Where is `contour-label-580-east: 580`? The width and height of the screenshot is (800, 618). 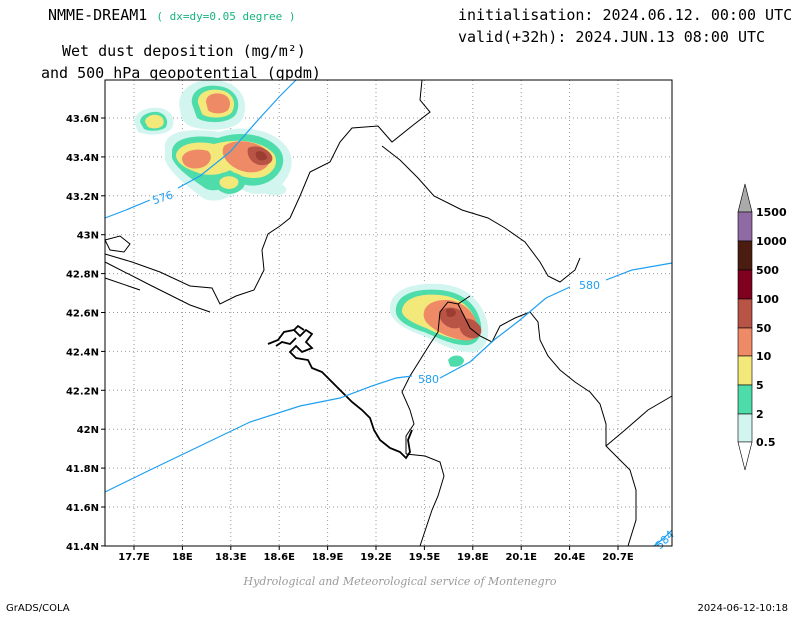
contour-label-580-east: 580 is located at coordinates (589, 285).